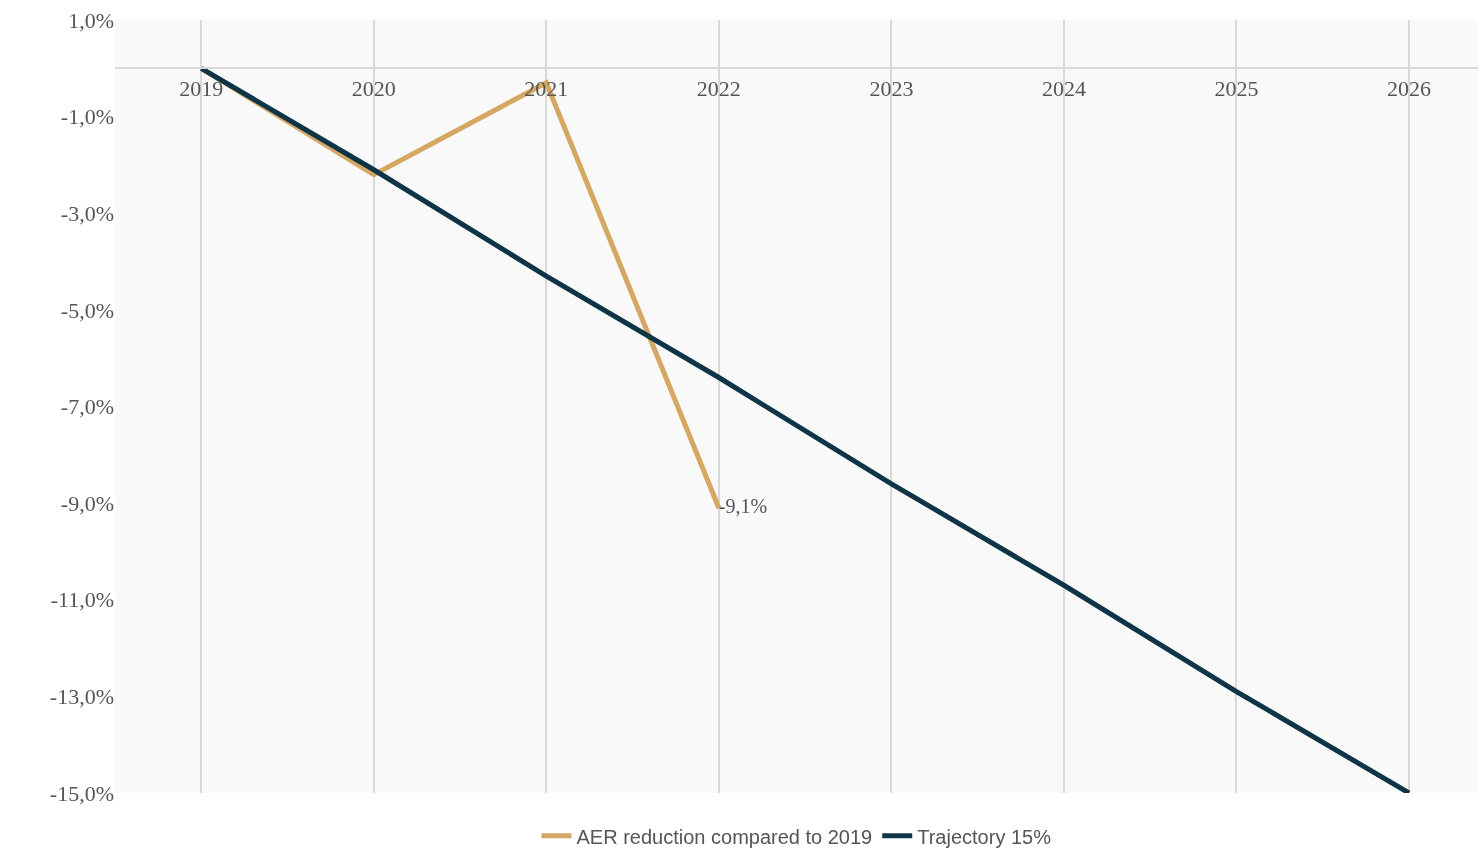 The width and height of the screenshot is (1483, 860). What do you see at coordinates (1236, 88) in the screenshot?
I see `x-tick-label: 2025` at bounding box center [1236, 88].